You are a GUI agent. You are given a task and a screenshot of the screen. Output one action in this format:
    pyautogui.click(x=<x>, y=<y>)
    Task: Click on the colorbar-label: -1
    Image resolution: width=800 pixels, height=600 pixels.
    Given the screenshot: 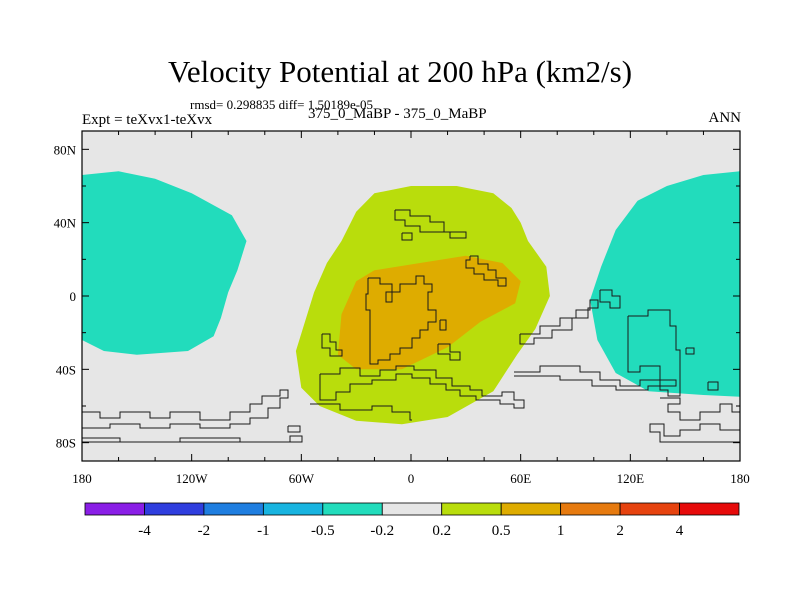 What is the action you would take?
    pyautogui.click(x=263, y=531)
    